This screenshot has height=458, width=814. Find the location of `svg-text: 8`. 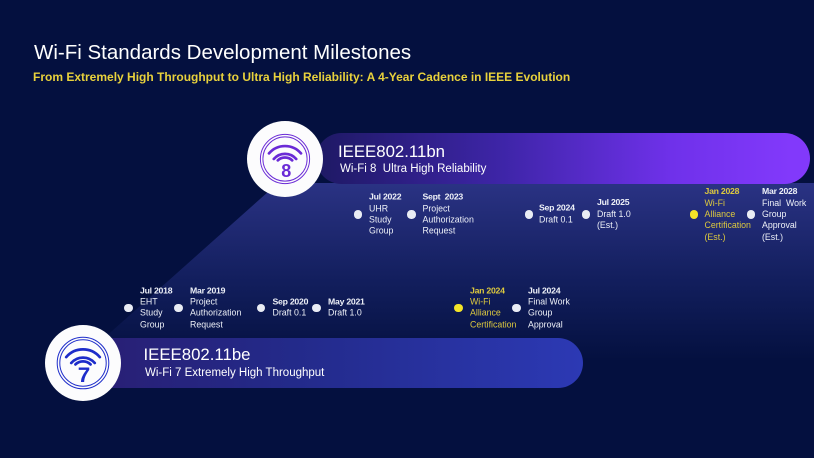

svg-text: 8 is located at coordinates (286, 170).